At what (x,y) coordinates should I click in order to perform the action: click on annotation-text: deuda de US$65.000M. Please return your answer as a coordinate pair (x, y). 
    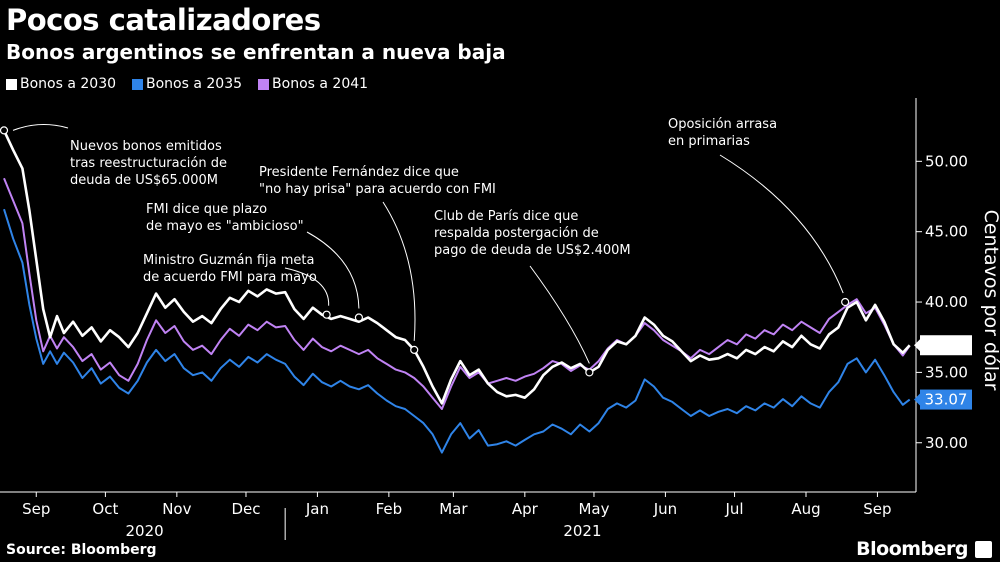
    Looking at the image, I should click on (144, 180).